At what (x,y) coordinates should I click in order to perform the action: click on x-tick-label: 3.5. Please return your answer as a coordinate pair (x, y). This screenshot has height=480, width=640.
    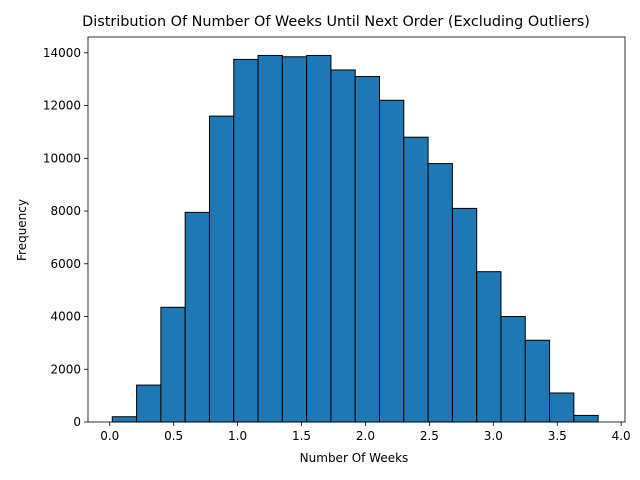
    Looking at the image, I should click on (557, 436).